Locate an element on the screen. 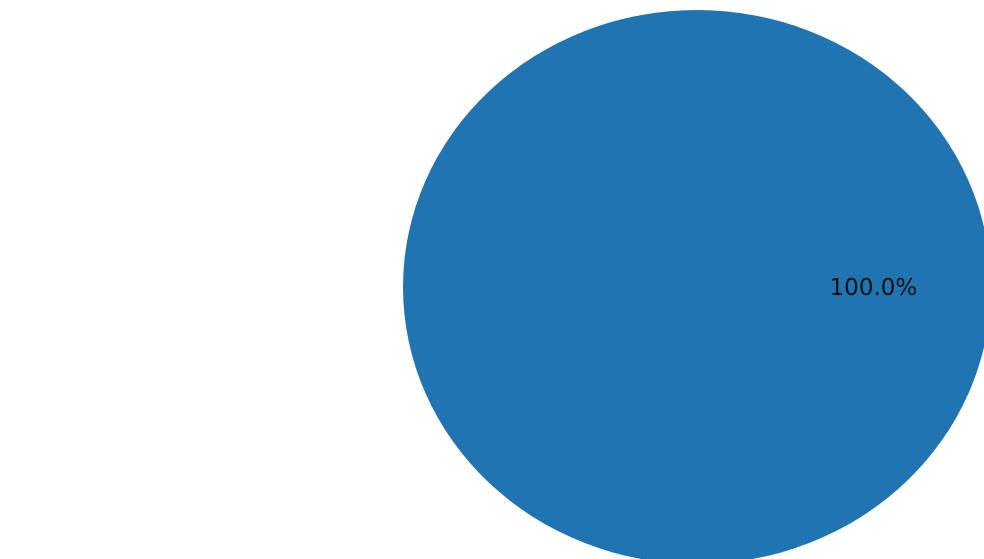  slice-percent-label: 100.0% is located at coordinates (874, 288).